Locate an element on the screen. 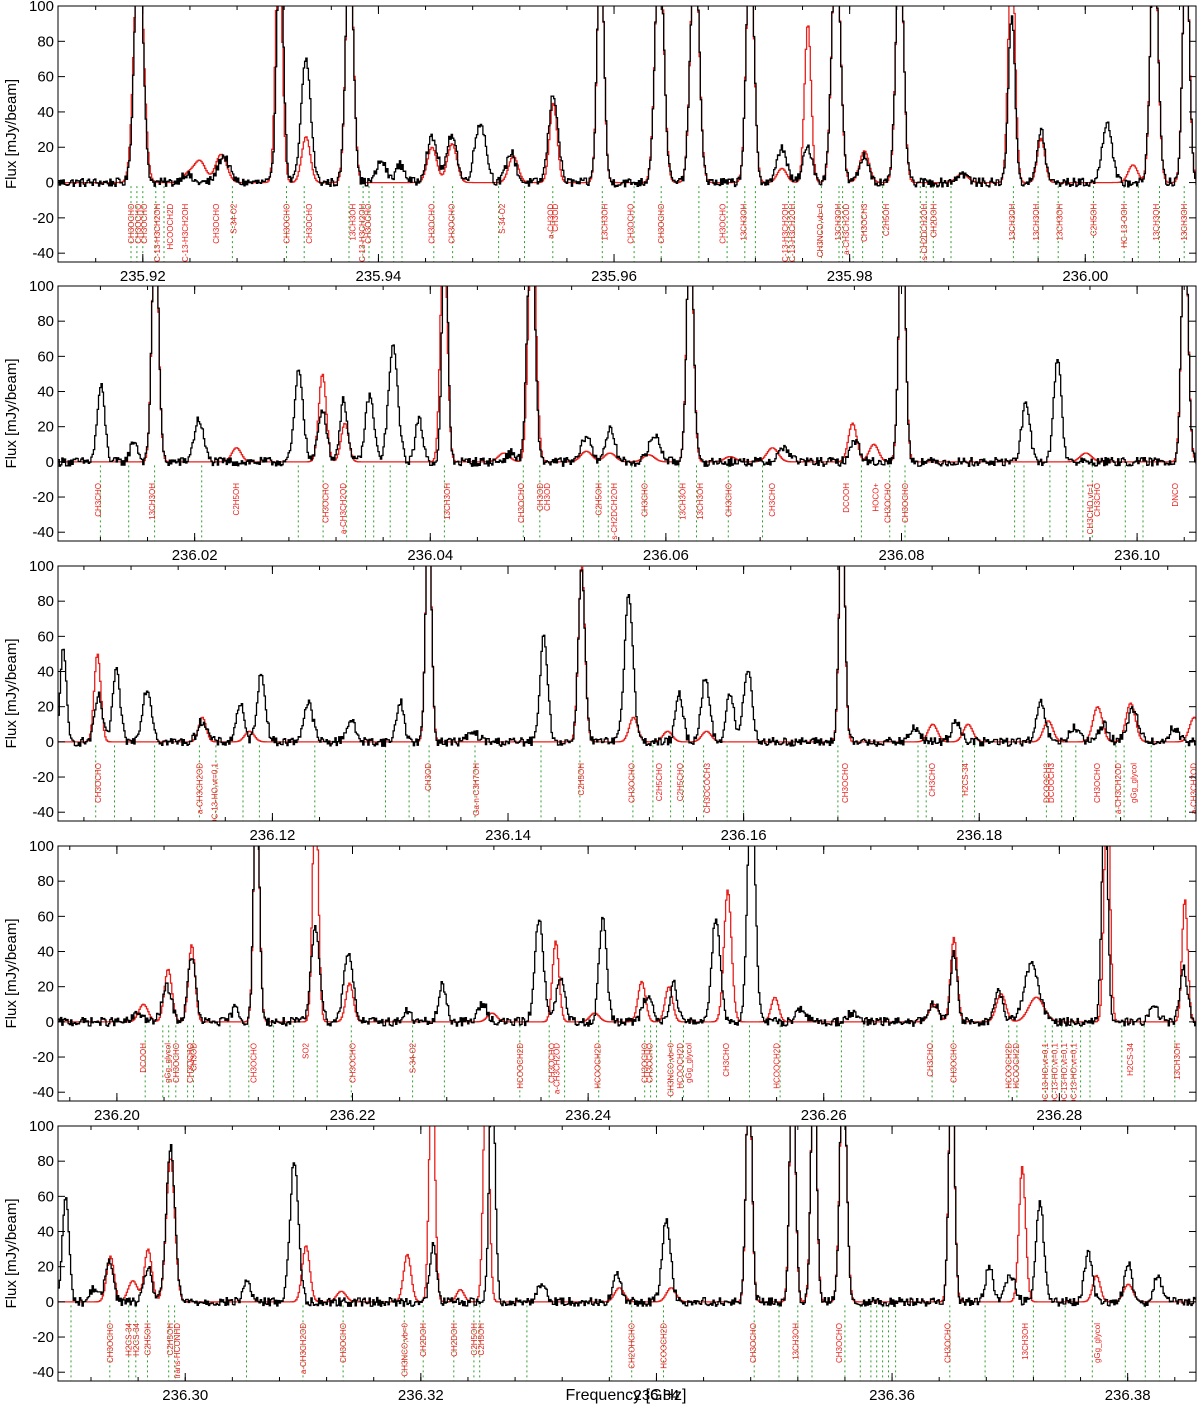 Image resolution: width=1200 pixels, height=1407 pixels. x-tick-label: 235.96 is located at coordinates (614, 276).